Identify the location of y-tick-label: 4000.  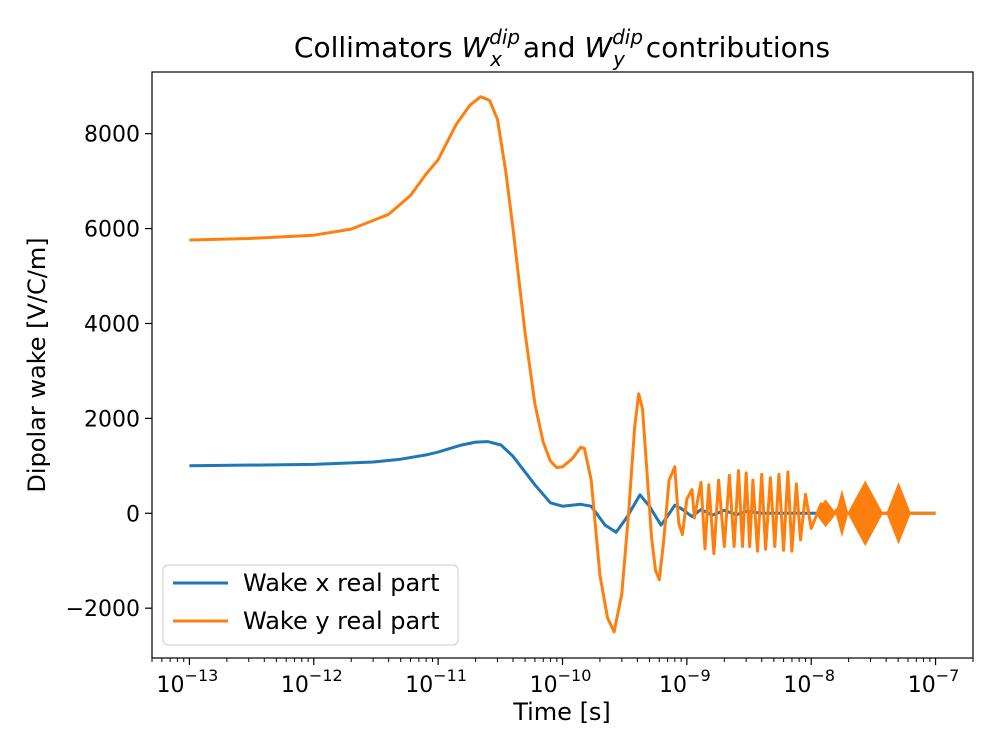
(112, 324).